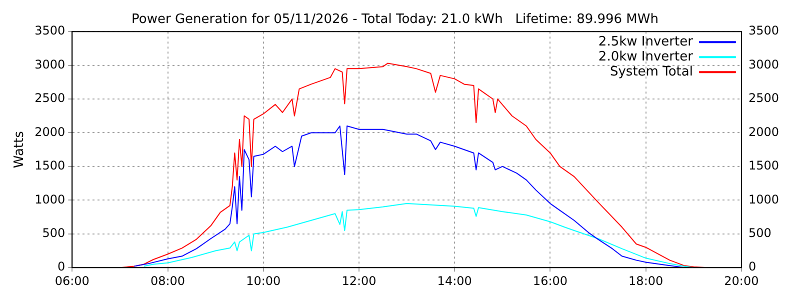  What do you see at coordinates (764, 199) in the screenshot?
I see `y2-tick-label: 1000` at bounding box center [764, 199].